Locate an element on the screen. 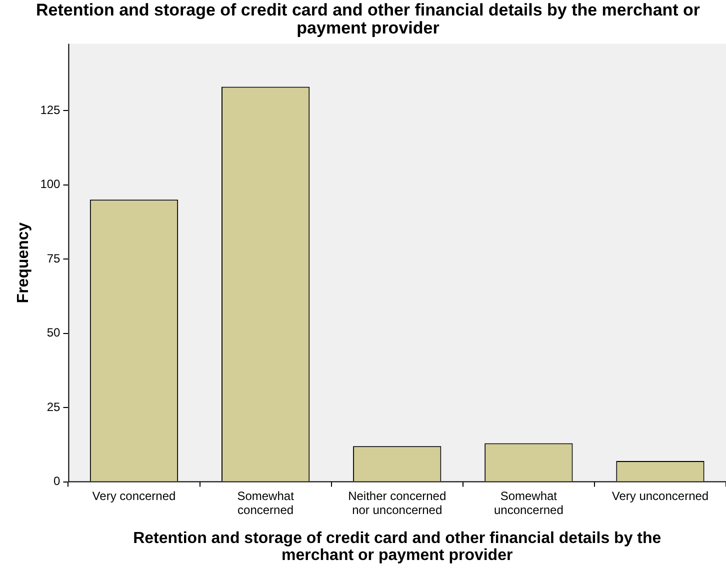  x-tick-label: Somewhat unconcerned is located at coordinates (529, 503).